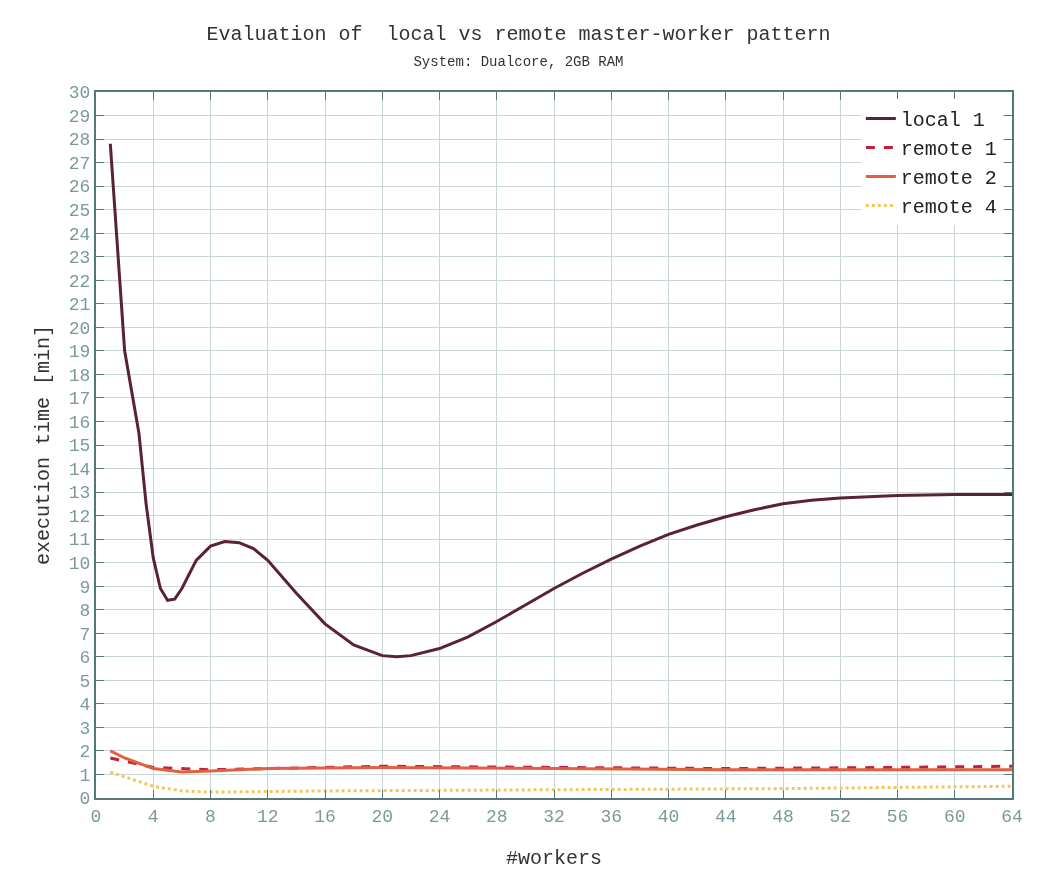 The height and width of the screenshot is (884, 1037). Describe the element at coordinates (85, 681) in the screenshot. I see `y-tick-label: 5` at that location.